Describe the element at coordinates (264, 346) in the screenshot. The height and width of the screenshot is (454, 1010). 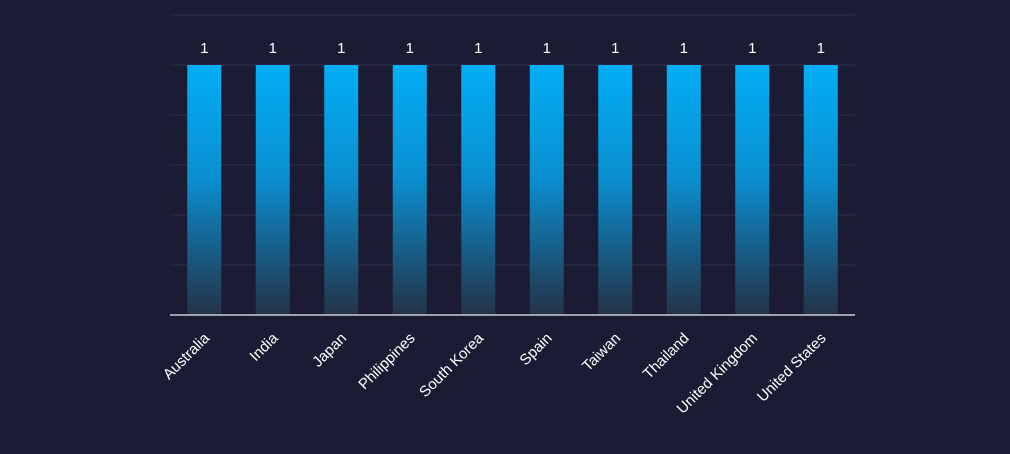
I see `x-tick-label-india: India` at that location.